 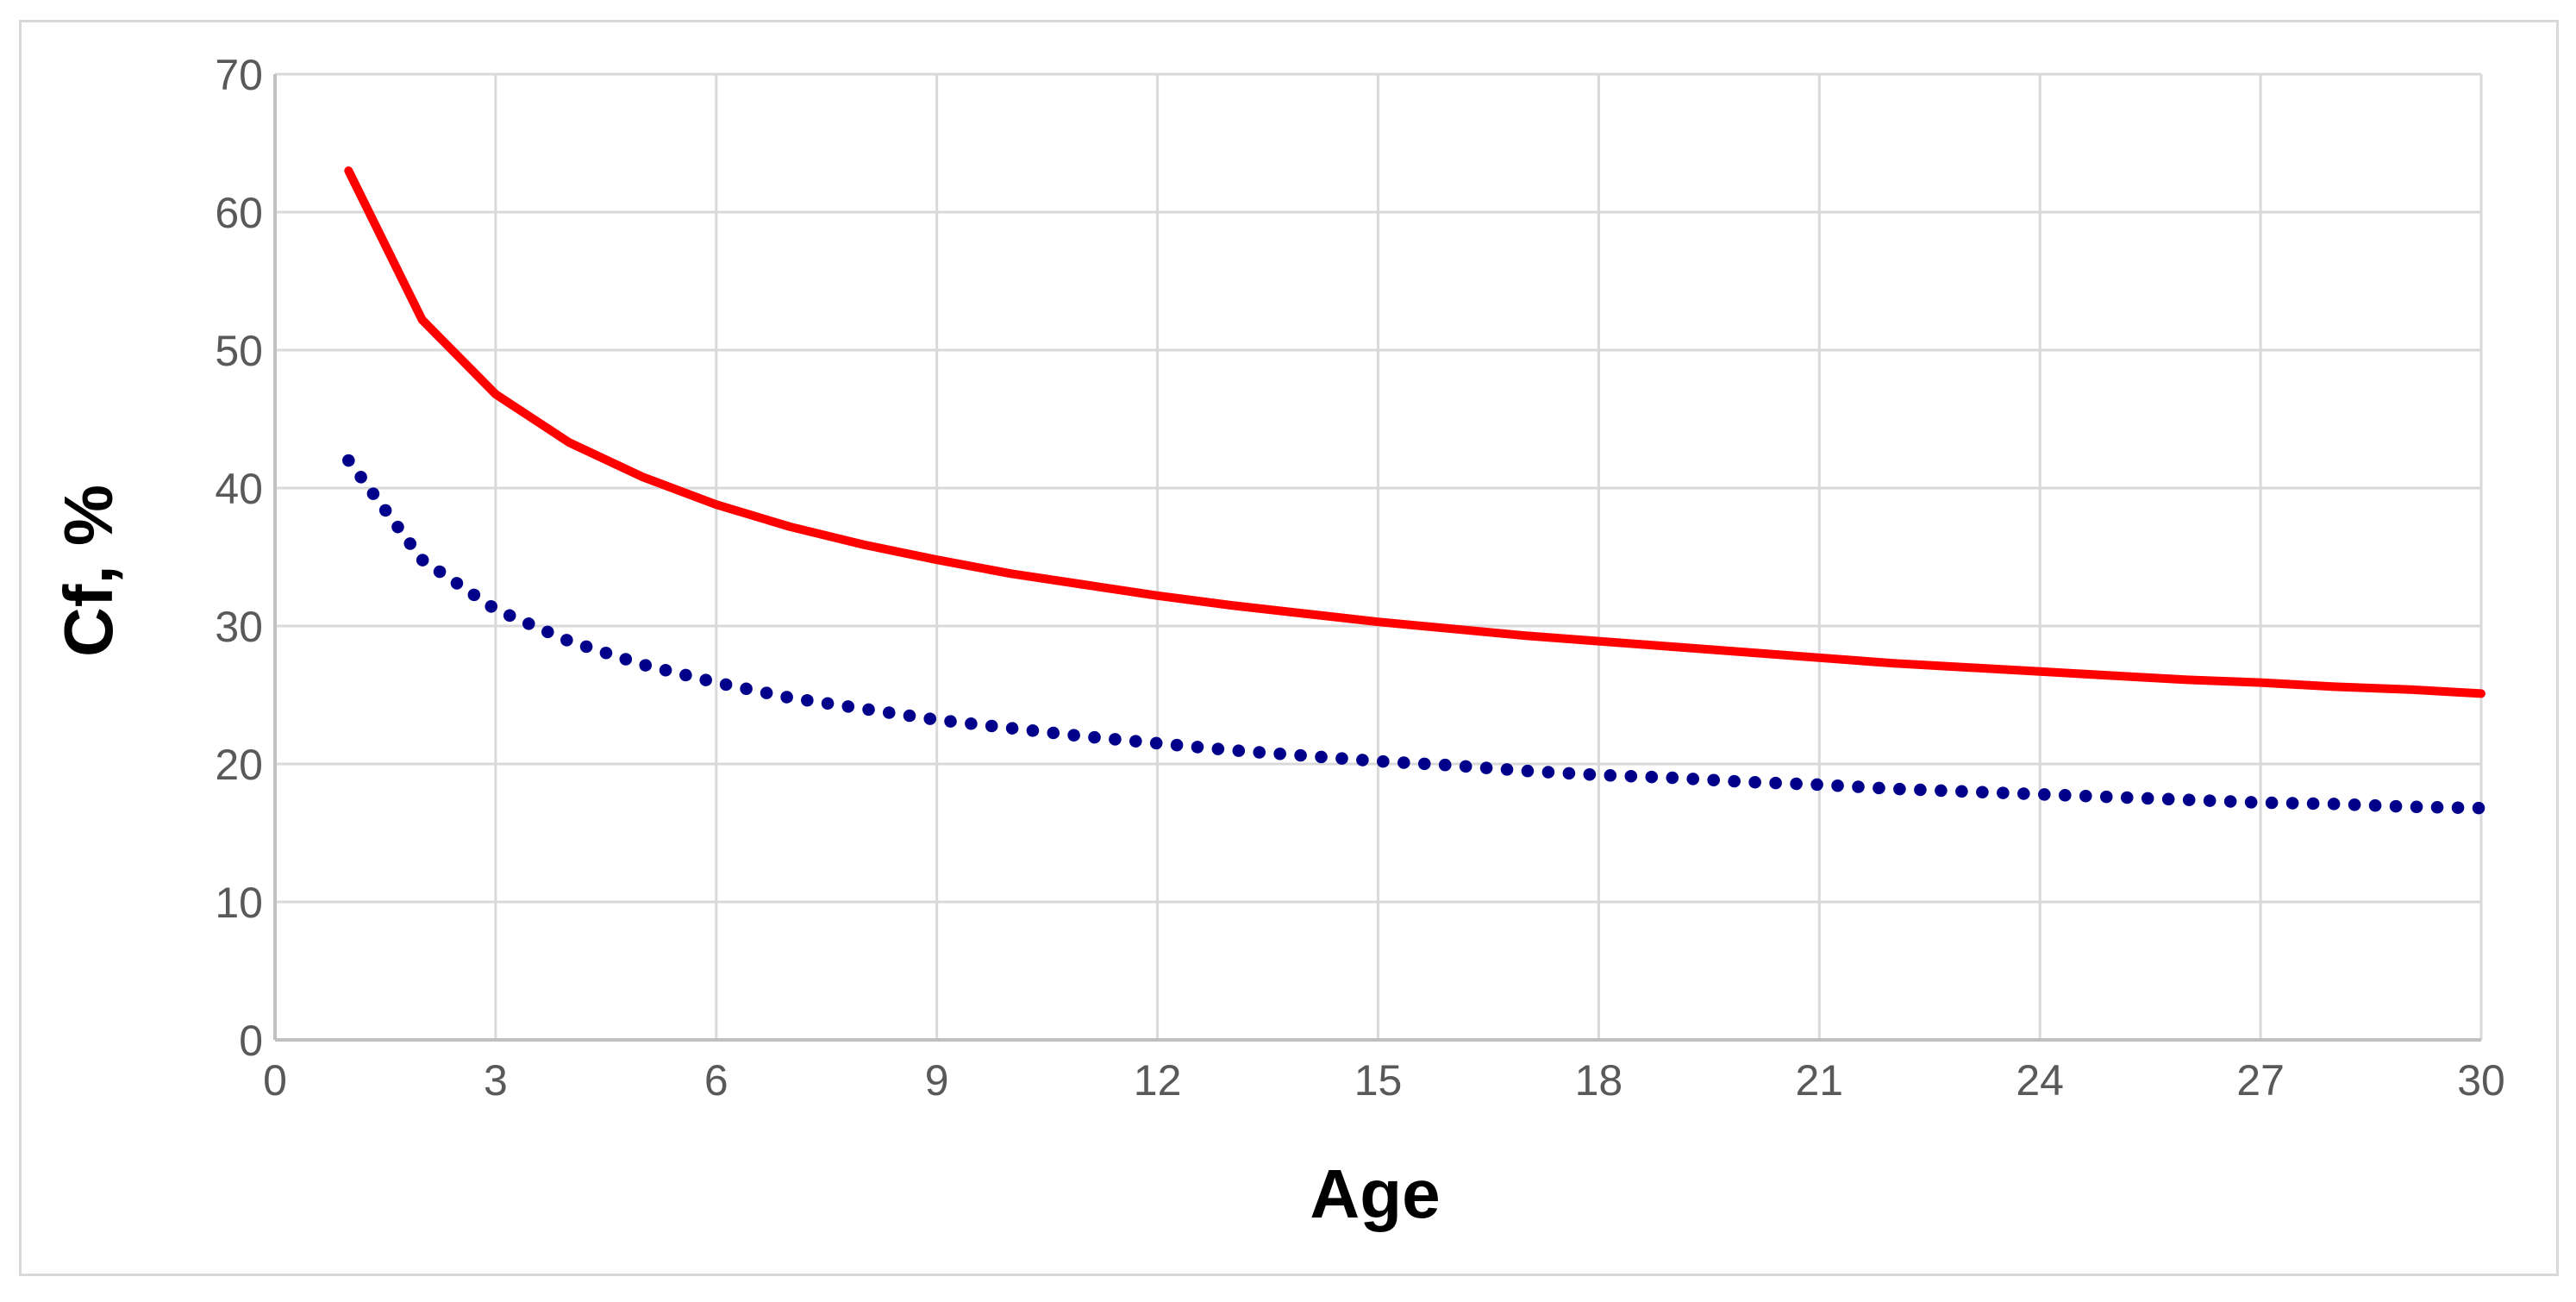 What do you see at coordinates (2040, 1080) in the screenshot?
I see `x-tick-label: 24` at bounding box center [2040, 1080].